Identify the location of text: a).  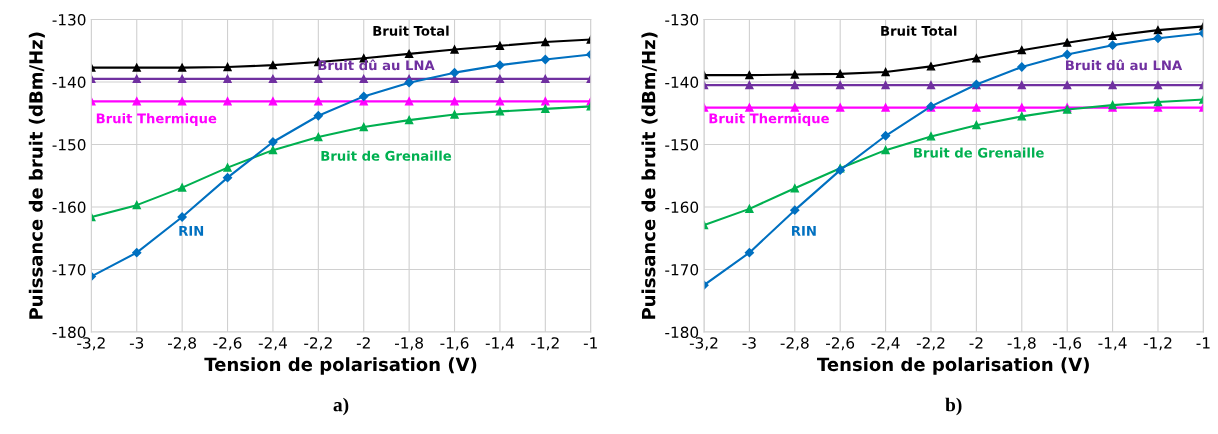
(341, 406).